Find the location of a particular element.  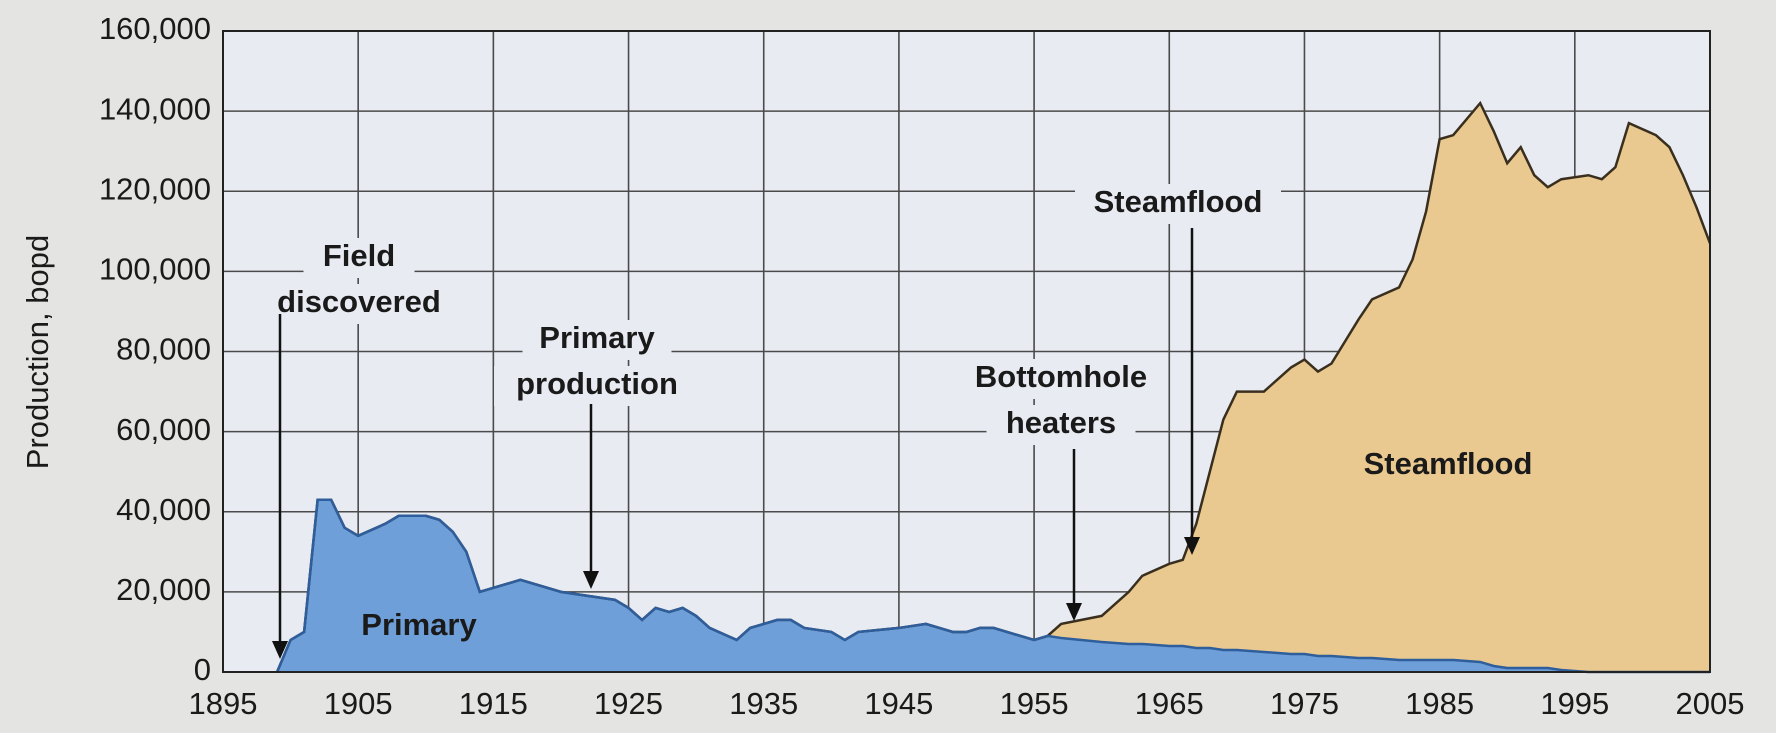

x-tick-label: 1925 is located at coordinates (628, 703).